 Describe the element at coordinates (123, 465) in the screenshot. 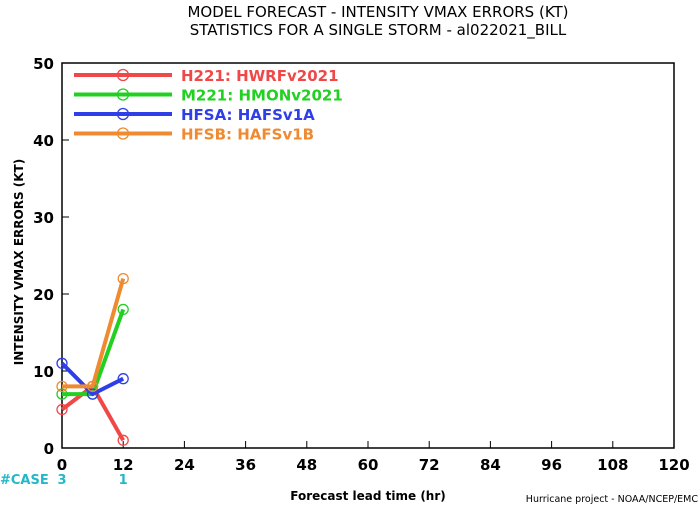

I see `x-tick-label: 12` at that location.